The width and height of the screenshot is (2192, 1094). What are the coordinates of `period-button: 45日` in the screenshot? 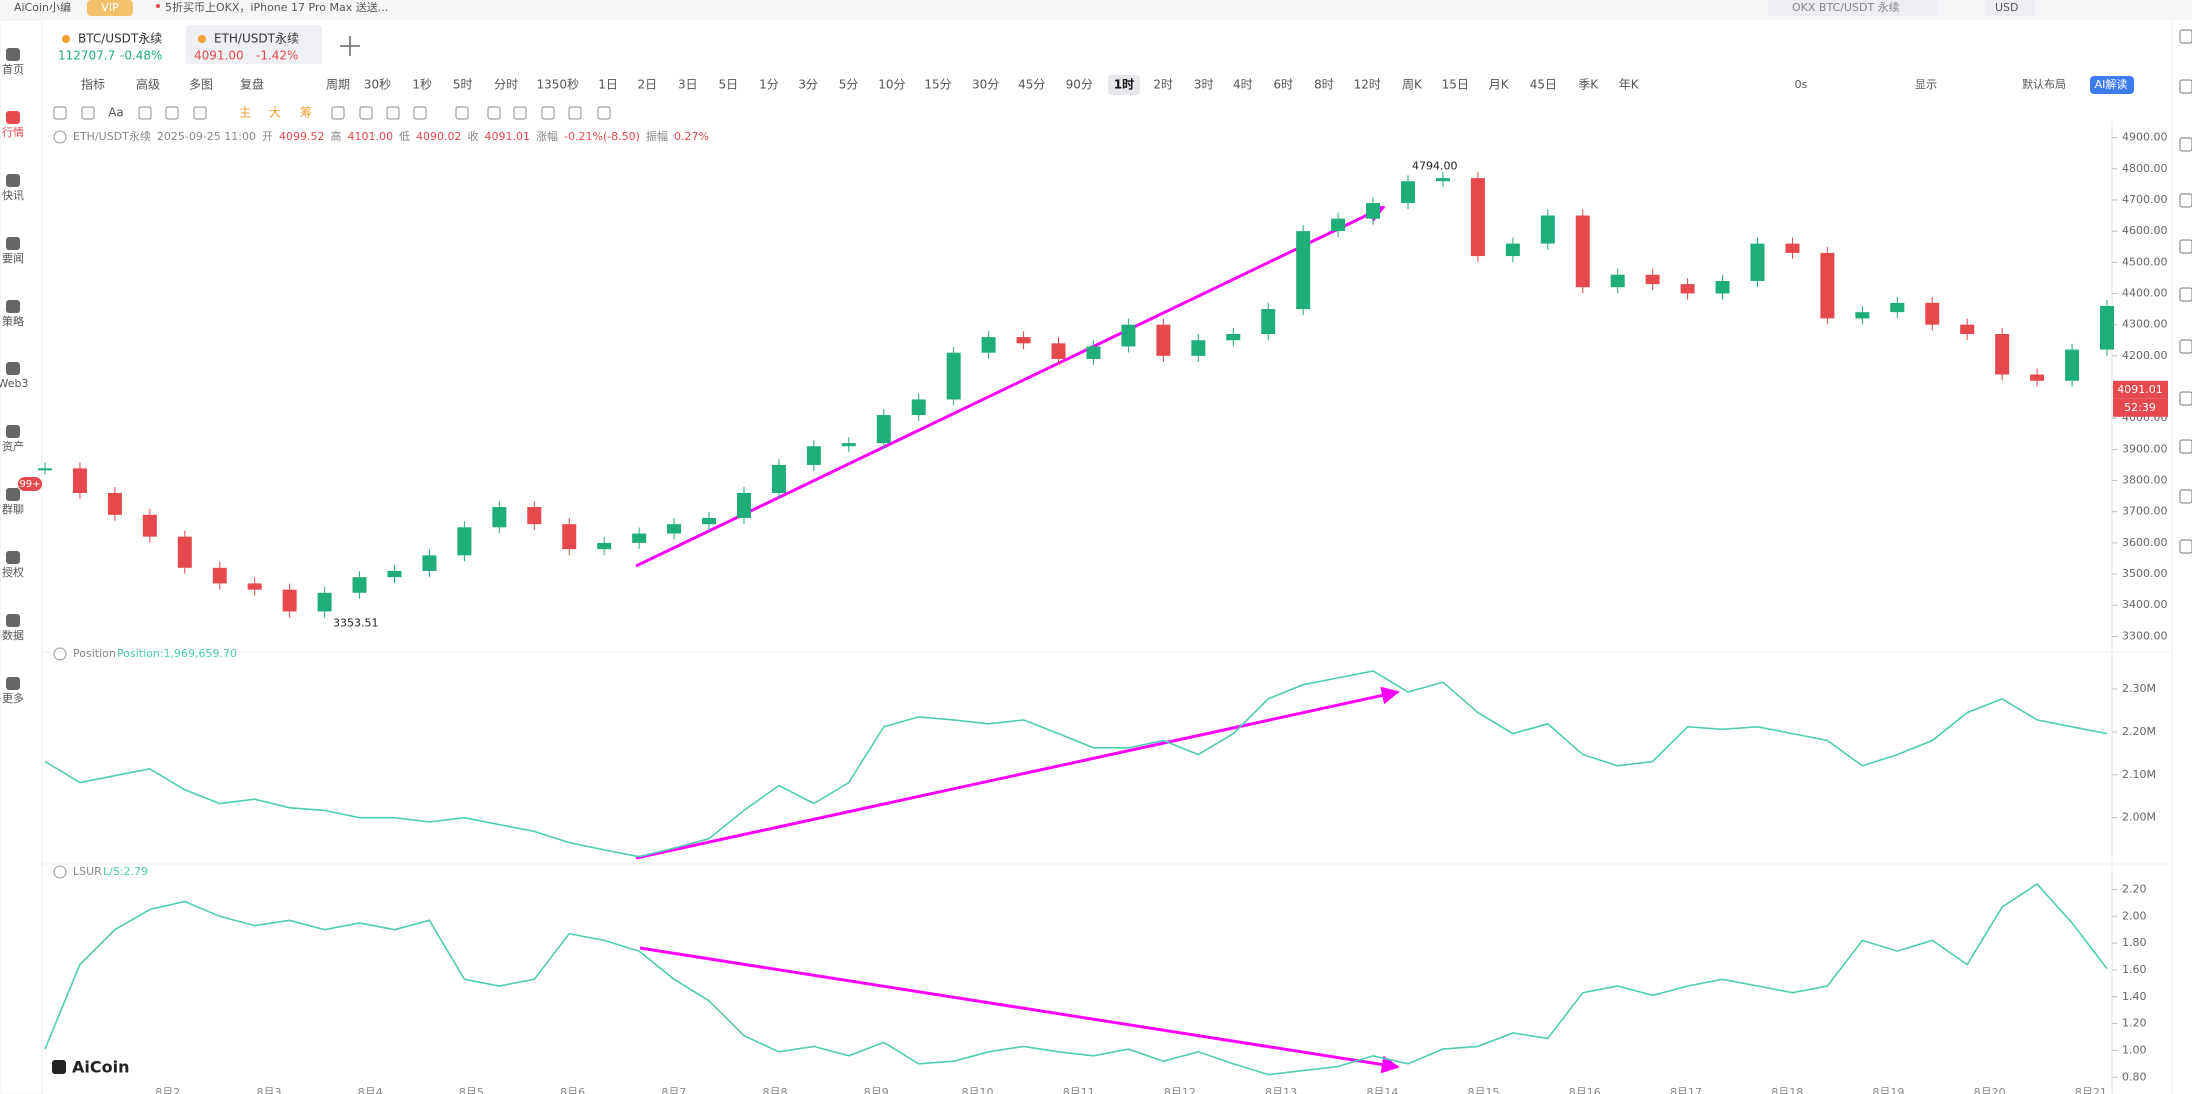 It's located at (1543, 85).